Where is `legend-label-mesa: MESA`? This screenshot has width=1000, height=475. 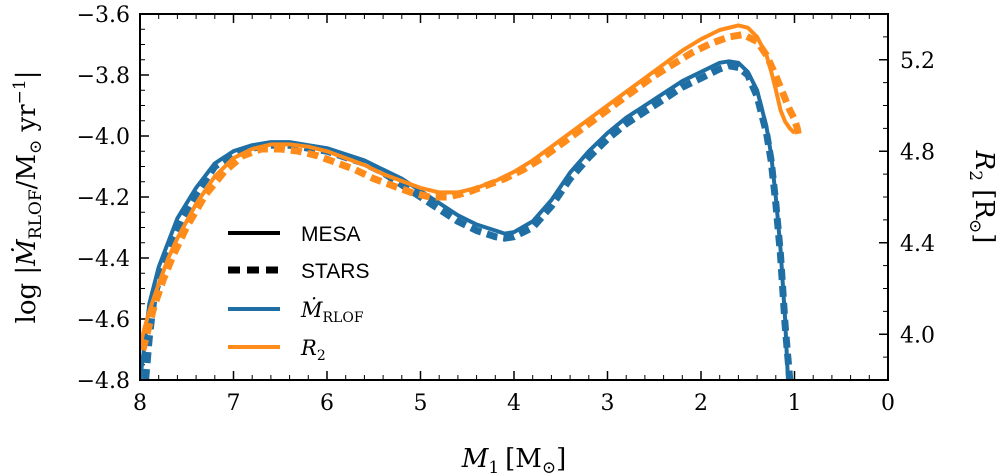
legend-label-mesa: MESA is located at coordinates (331, 234).